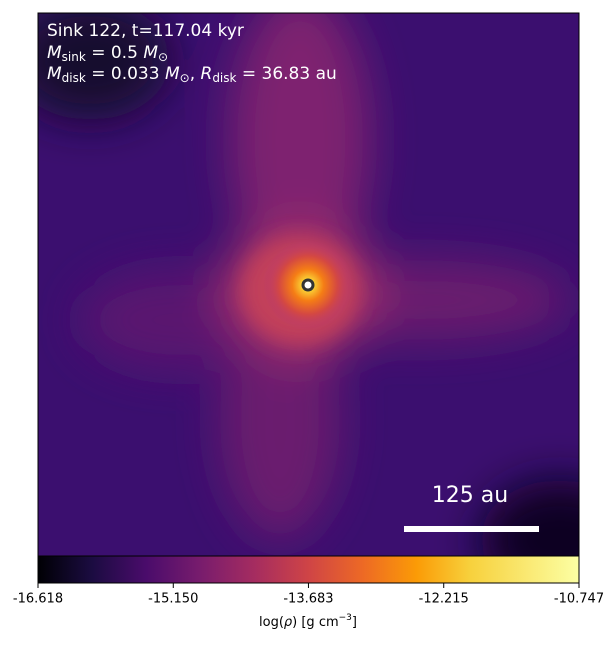 This screenshot has width=615, height=648. Describe the element at coordinates (308, 569) in the screenshot. I see `colorbar` at that location.